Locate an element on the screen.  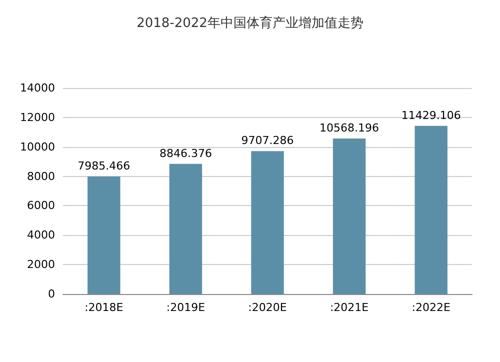
y-tick-label: 14000 is located at coordinates (37, 88).